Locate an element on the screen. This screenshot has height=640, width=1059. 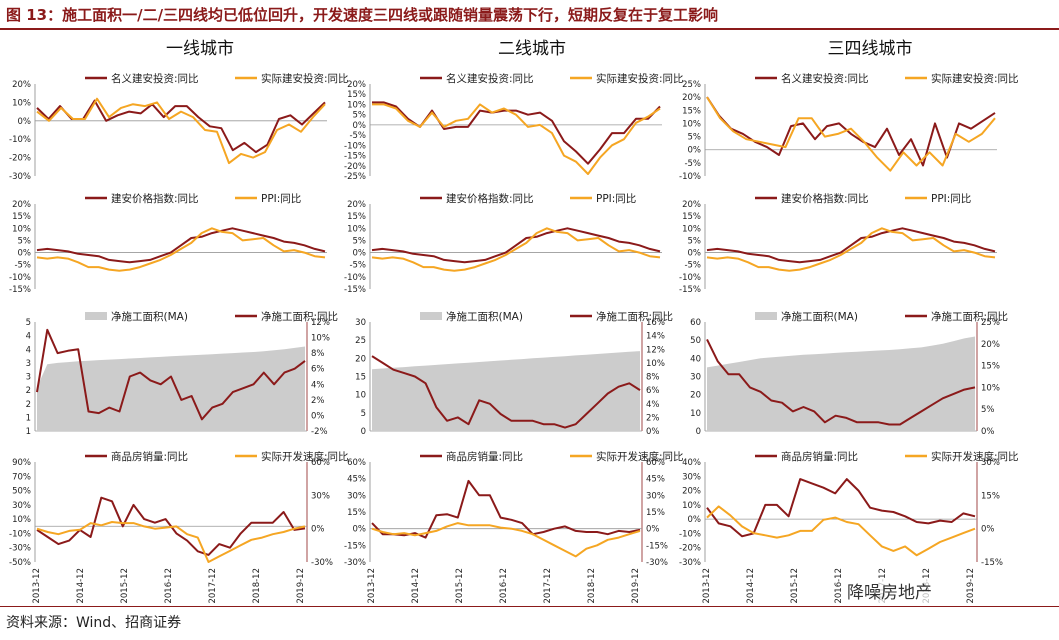
legend-label: PPI:同比 is located at coordinates (951, 198).